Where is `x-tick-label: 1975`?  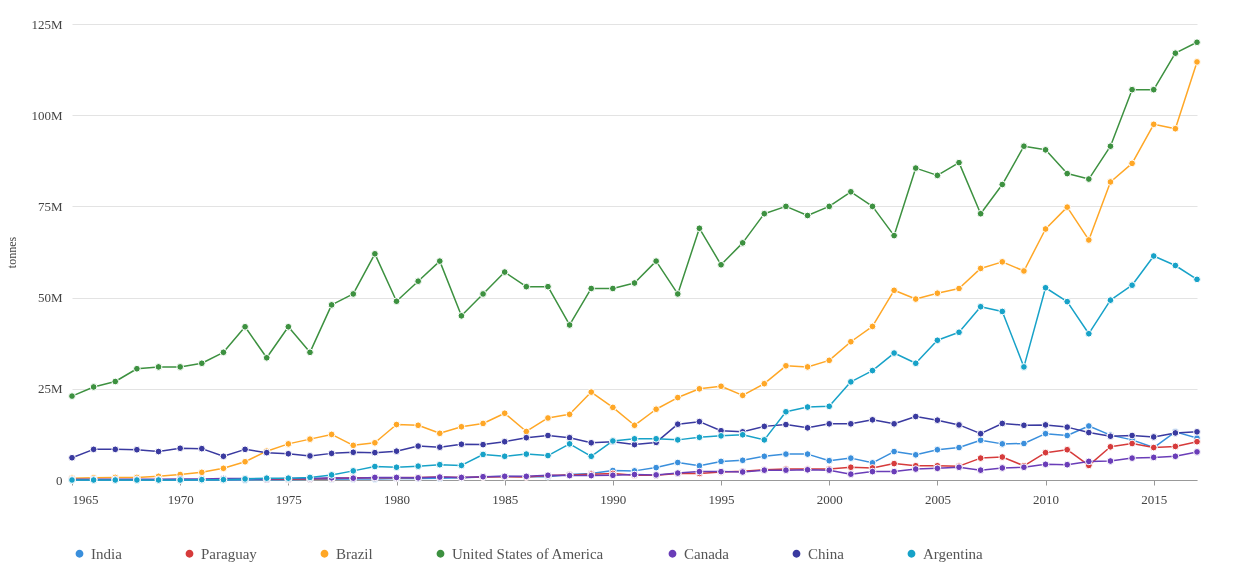 x-tick-label: 1975 is located at coordinates (288, 499).